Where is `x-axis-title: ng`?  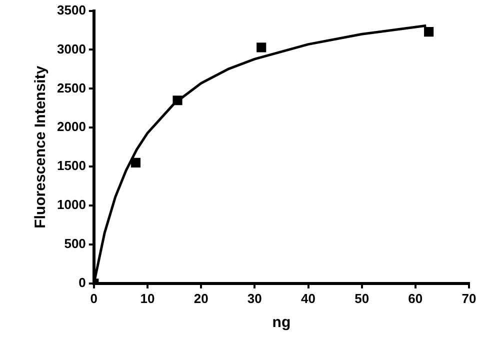 x-axis-title: ng is located at coordinates (281, 323).